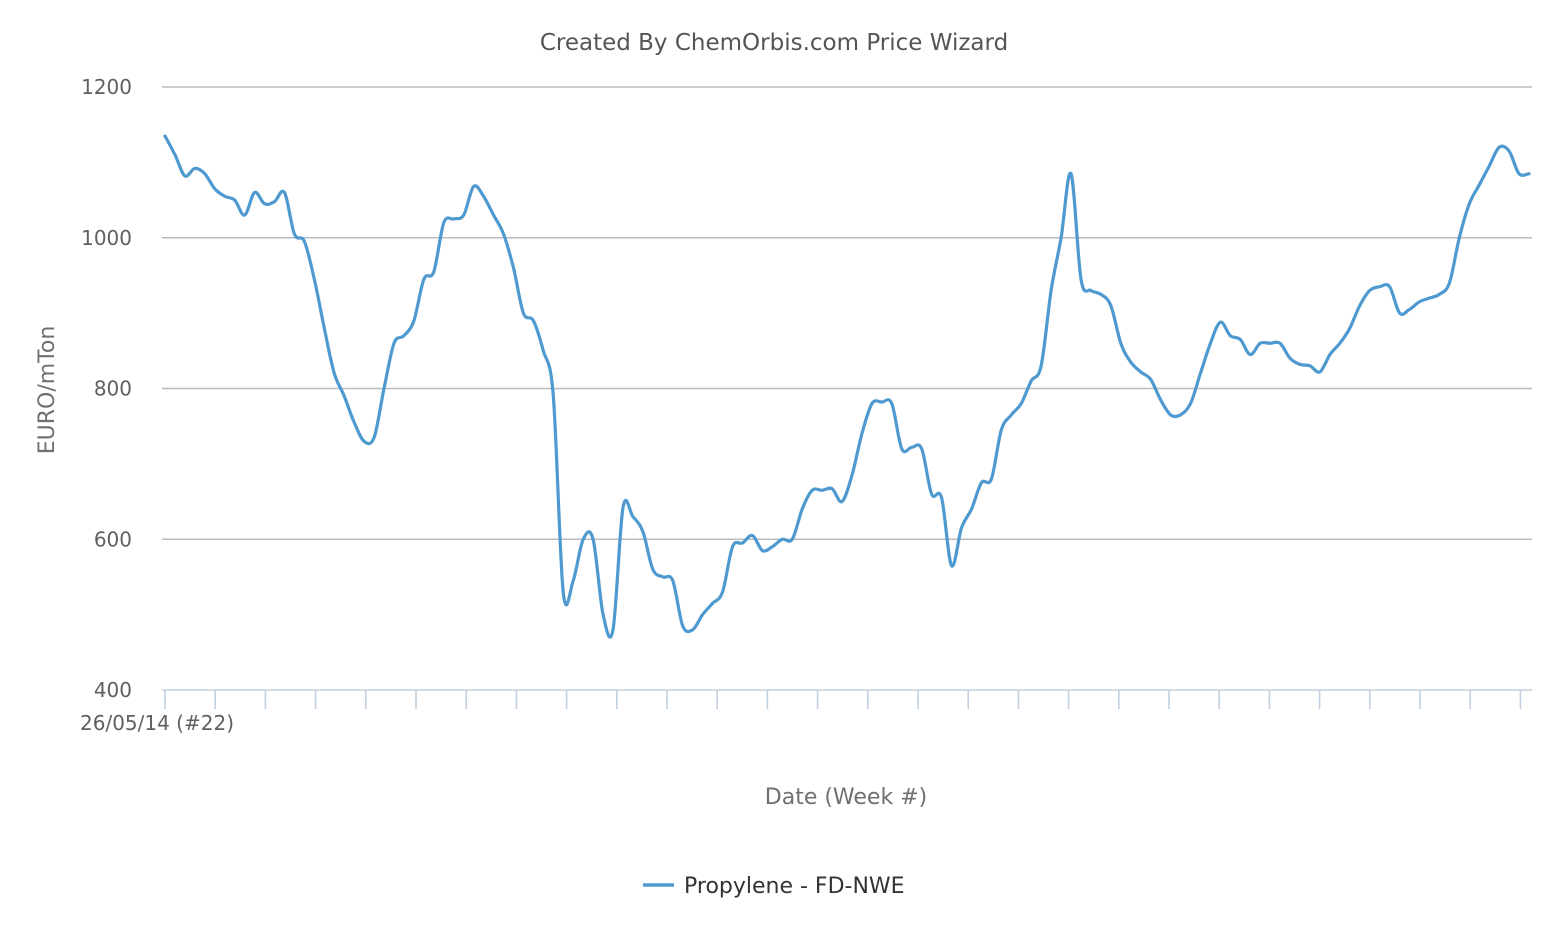 The width and height of the screenshot is (1552, 930). I want to click on legend: Propylene - FD-NWE, so click(774, 886).